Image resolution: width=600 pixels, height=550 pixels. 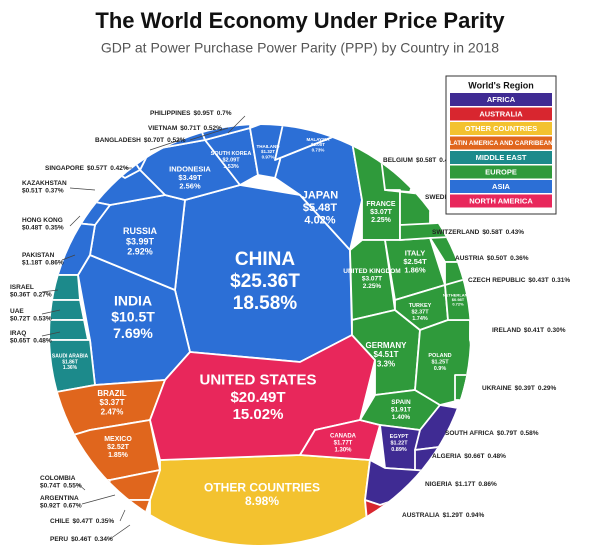 I want to click on country-label: ISRAEL $0.36T 0.27%, so click(x=31, y=291).